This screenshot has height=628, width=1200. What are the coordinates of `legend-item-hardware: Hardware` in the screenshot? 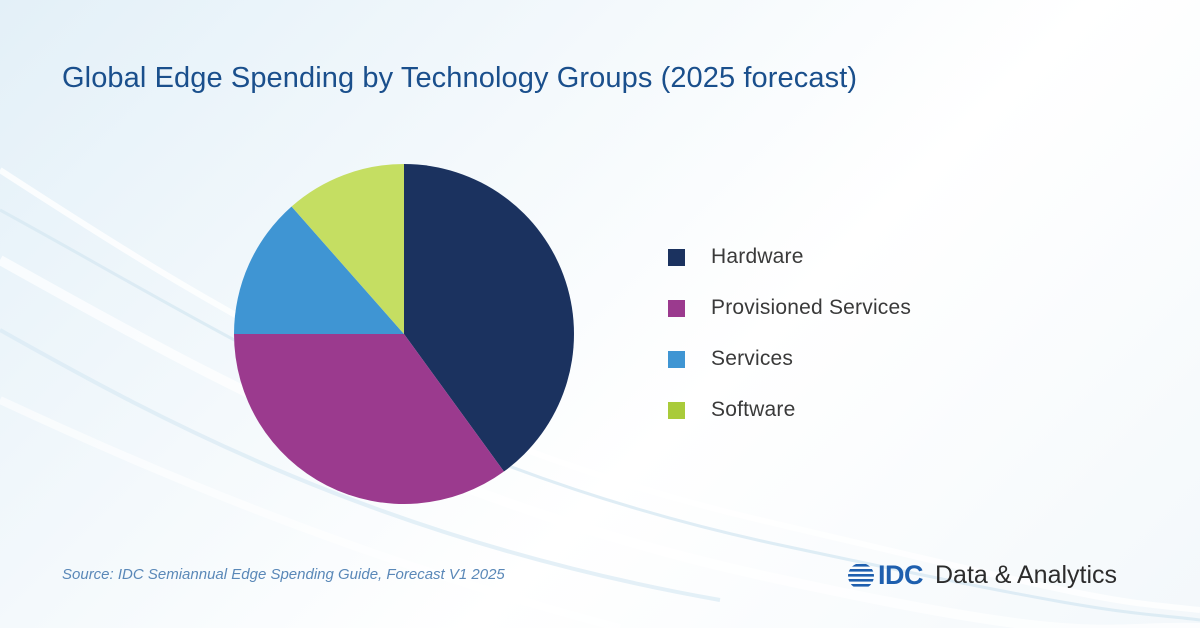 It's located at (789, 257).